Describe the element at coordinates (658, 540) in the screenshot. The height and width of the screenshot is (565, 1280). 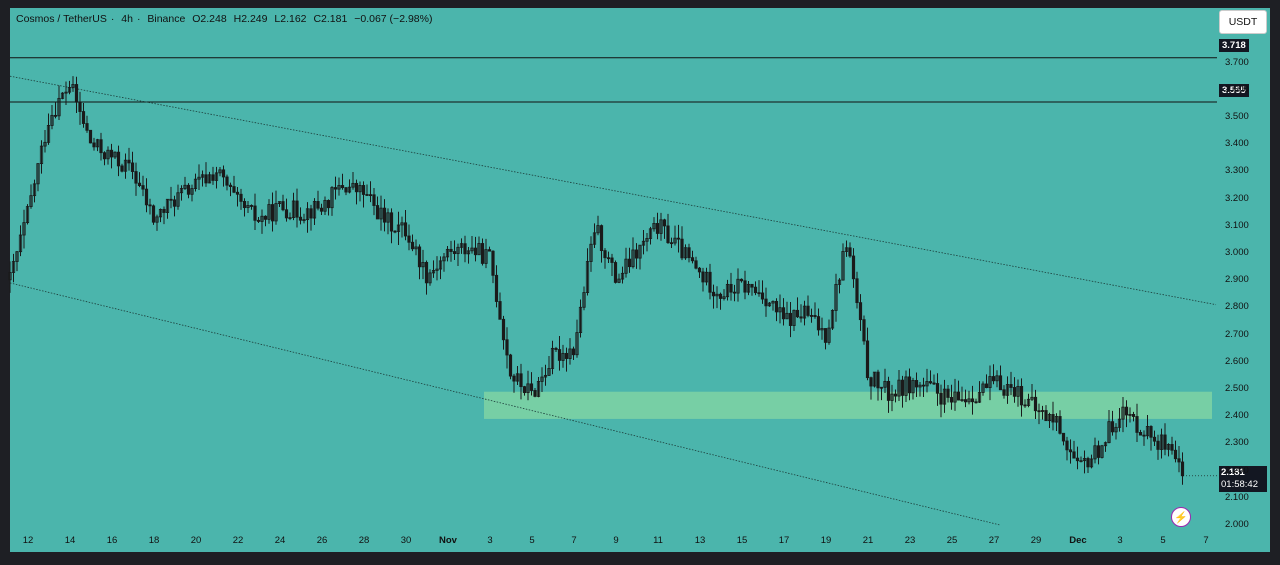
I see `time-tick-label: 11` at that location.